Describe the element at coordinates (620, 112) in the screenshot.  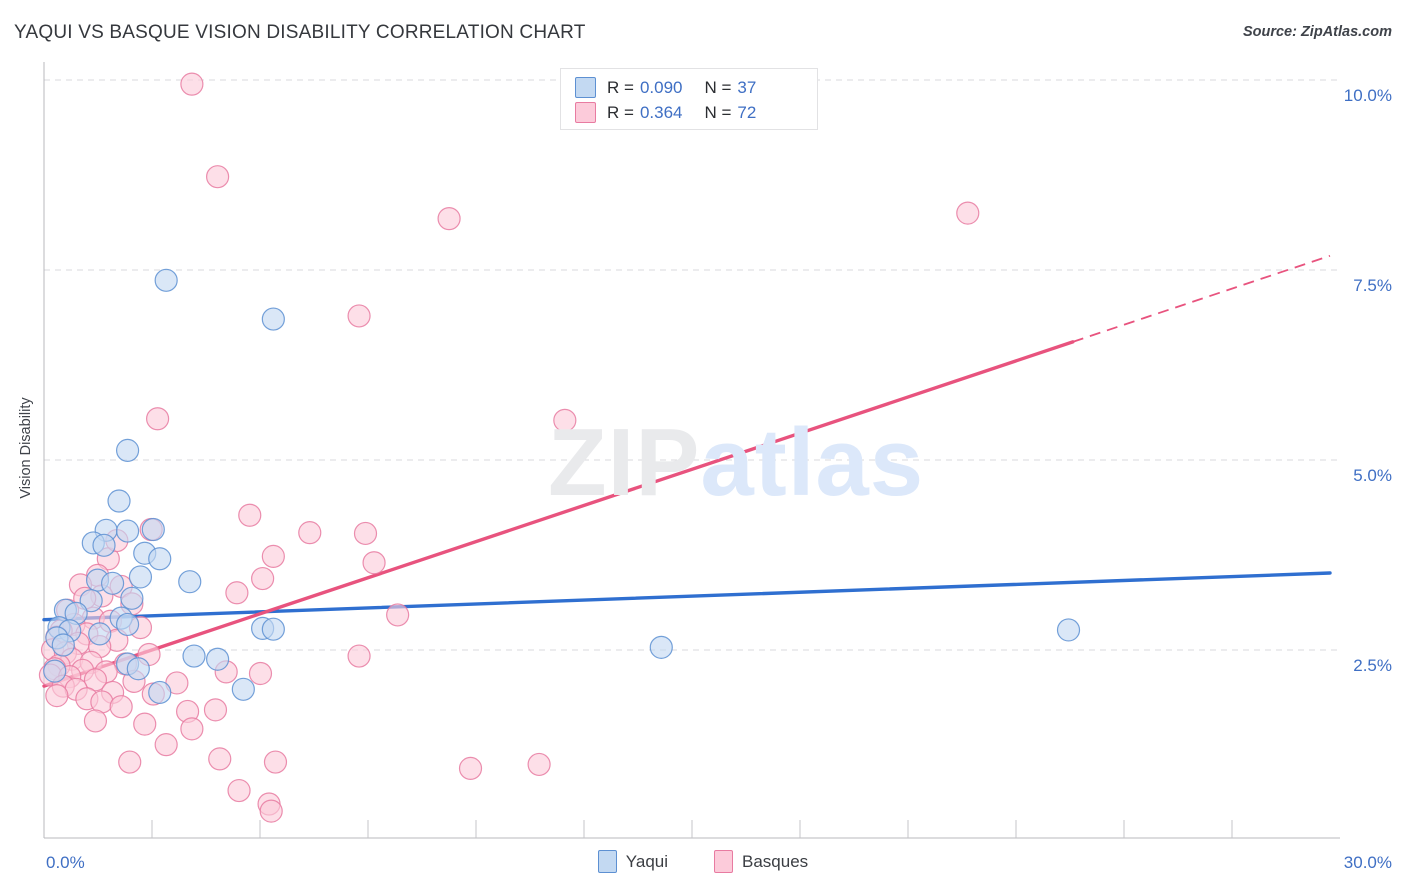
I see `legend-r-key-basques: R =` at that location.